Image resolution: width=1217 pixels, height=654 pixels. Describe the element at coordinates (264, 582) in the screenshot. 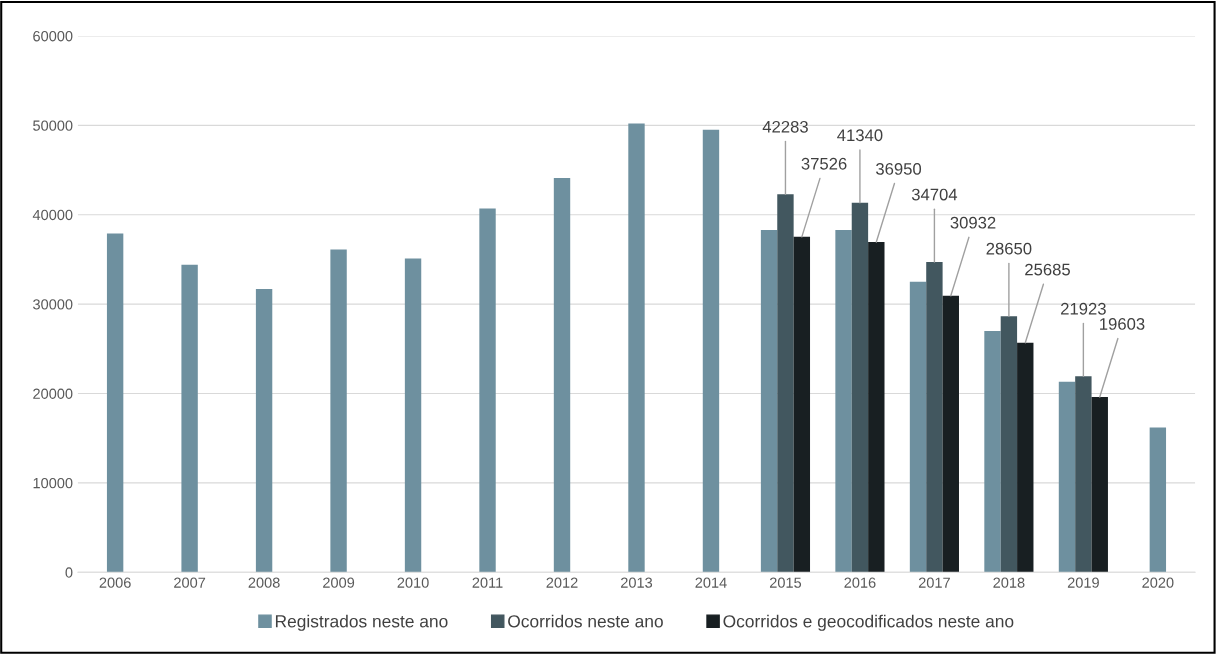

I see `x-tick-label: 2008` at that location.